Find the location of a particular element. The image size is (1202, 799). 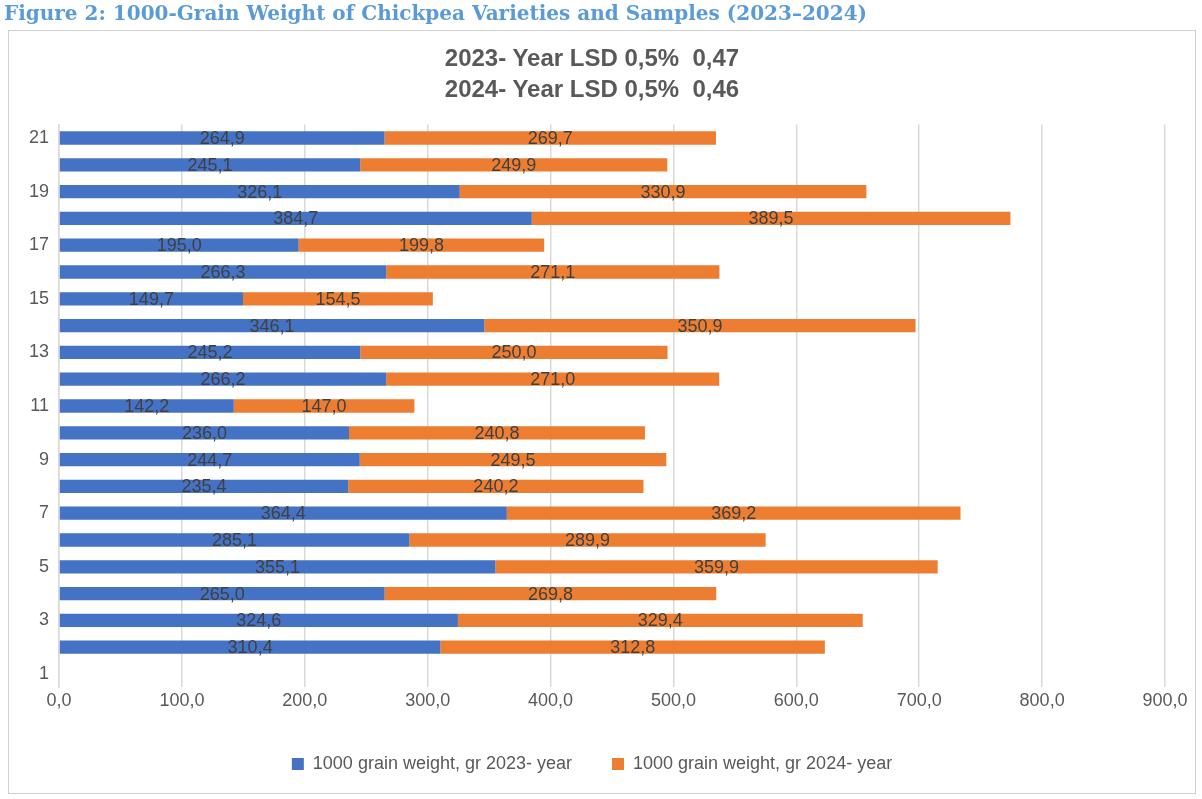

y-tick-label: 5 is located at coordinates (44, 565).